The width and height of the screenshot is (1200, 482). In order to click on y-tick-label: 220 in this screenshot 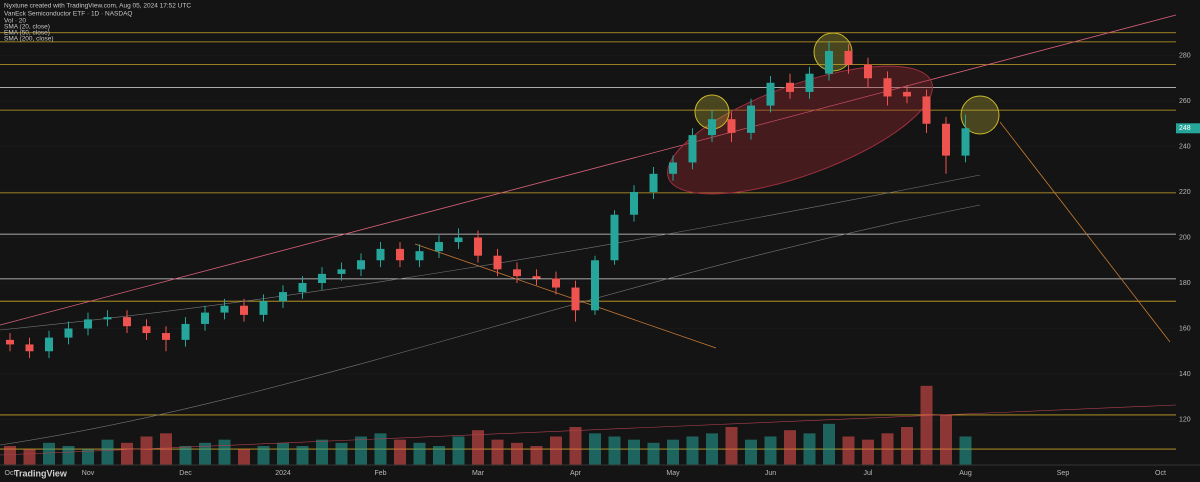, I will do `click(1185, 192)`.